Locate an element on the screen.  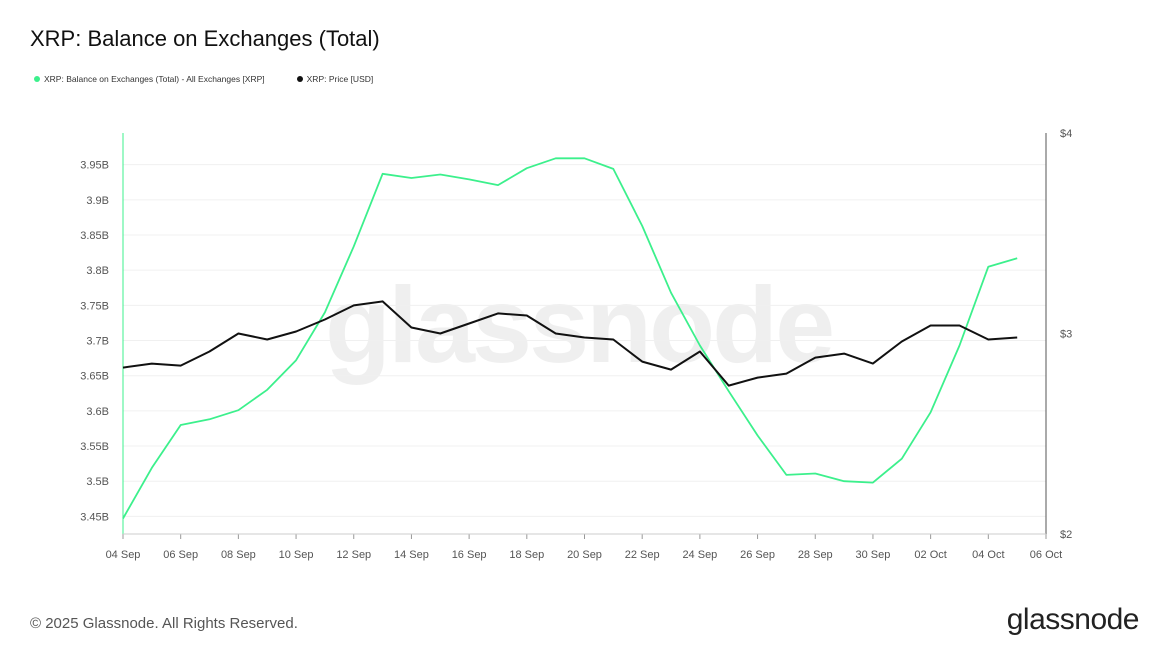
y-left-tick-label: 3.45B is located at coordinates (94, 517).